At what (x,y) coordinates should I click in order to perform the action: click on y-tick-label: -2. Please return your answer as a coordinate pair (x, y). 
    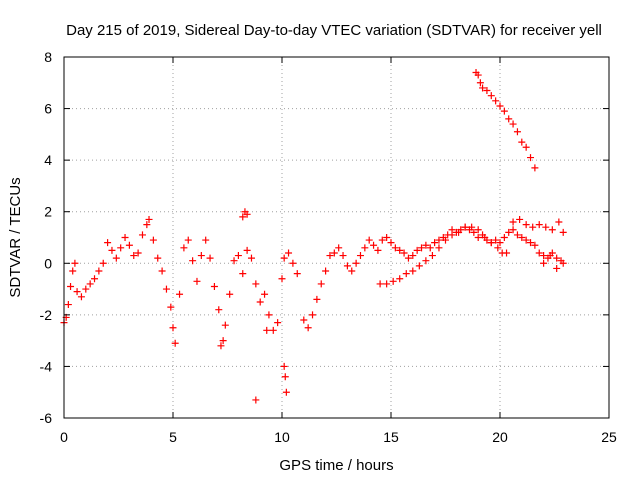
    Looking at the image, I should click on (46, 315).